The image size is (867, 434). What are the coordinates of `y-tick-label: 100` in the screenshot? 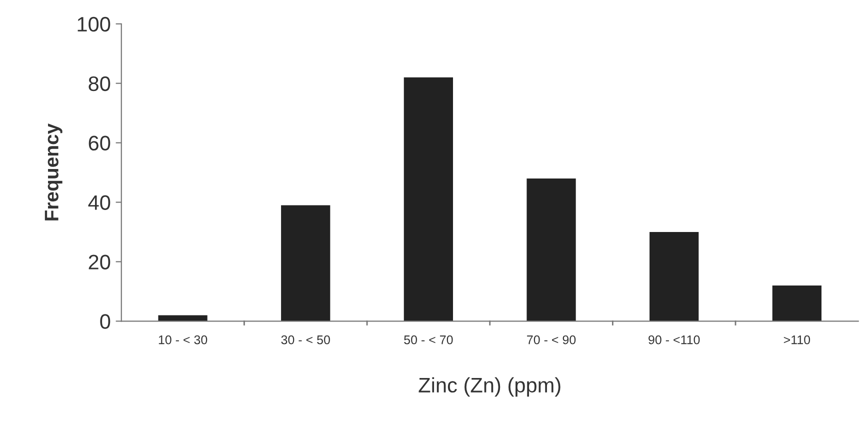 It's located at (94, 24).